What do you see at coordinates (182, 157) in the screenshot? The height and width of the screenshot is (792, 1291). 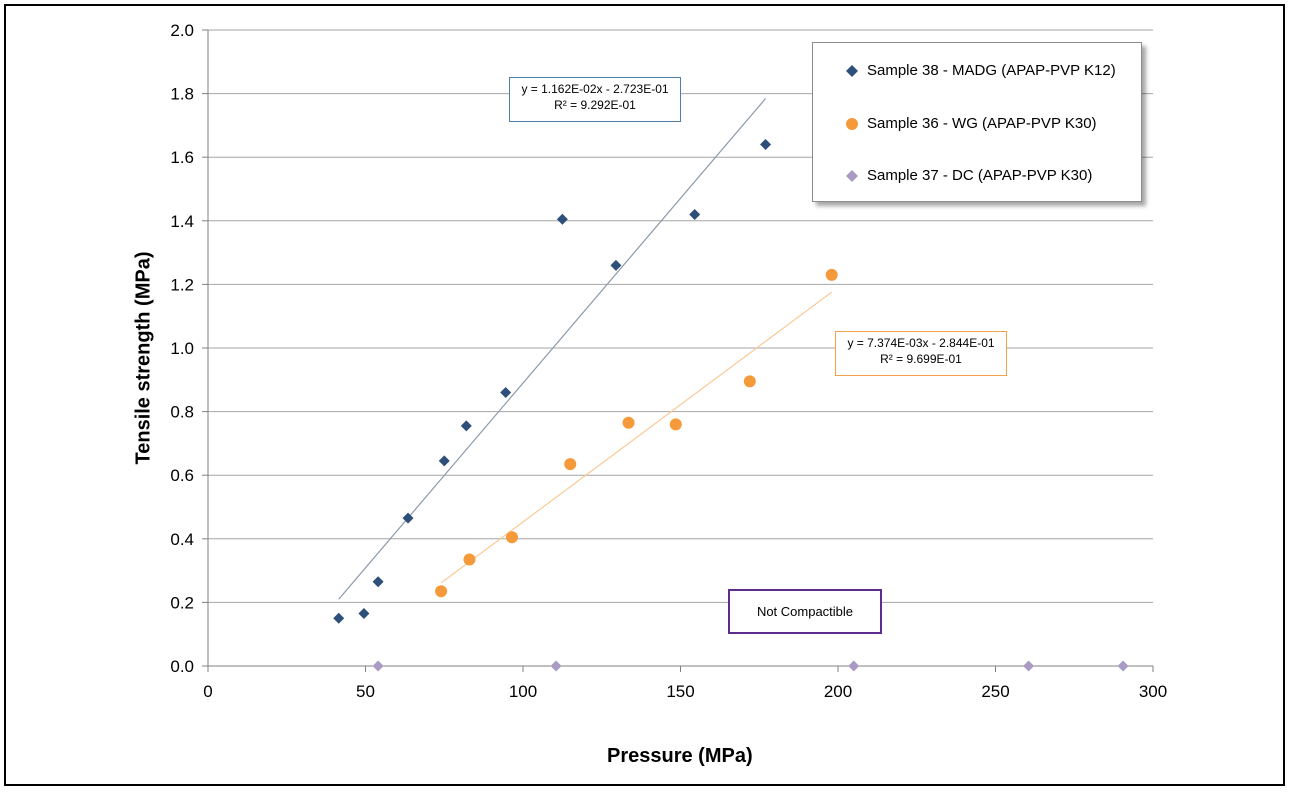 I see `y-tick-label: 1.6` at bounding box center [182, 157].